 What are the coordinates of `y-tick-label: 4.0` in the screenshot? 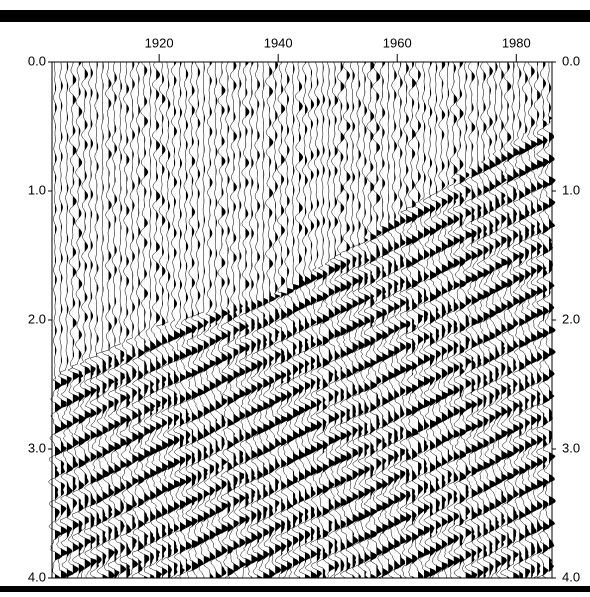 It's located at (37, 576).